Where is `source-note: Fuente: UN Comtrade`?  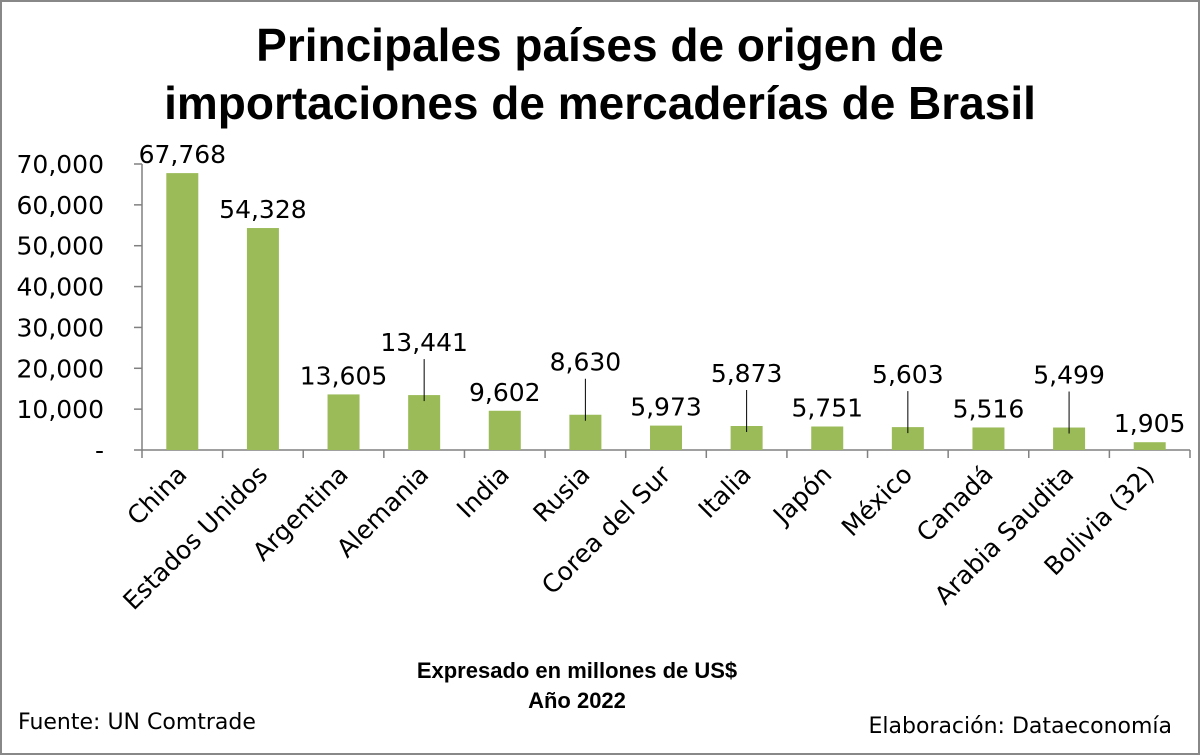
source-note: Fuente: UN Comtrade is located at coordinates (137, 722).